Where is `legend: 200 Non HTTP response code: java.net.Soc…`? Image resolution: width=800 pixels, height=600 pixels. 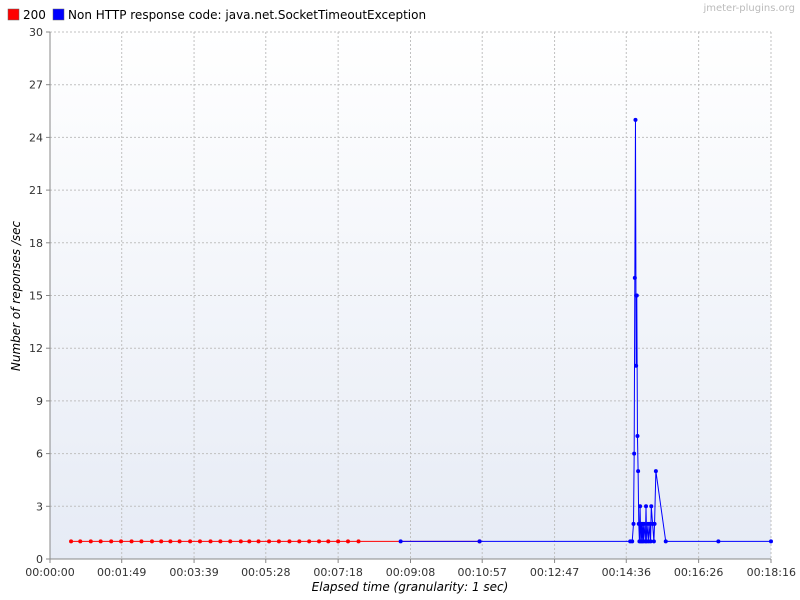 legend: 200 Non HTTP response code: java.net.Soc… is located at coordinates (216, 15).